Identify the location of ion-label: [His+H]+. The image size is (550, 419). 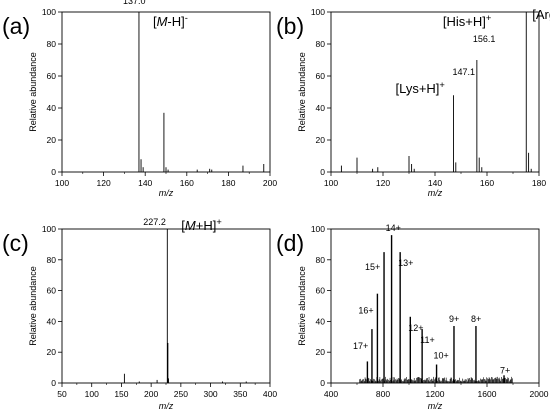
(467, 21).